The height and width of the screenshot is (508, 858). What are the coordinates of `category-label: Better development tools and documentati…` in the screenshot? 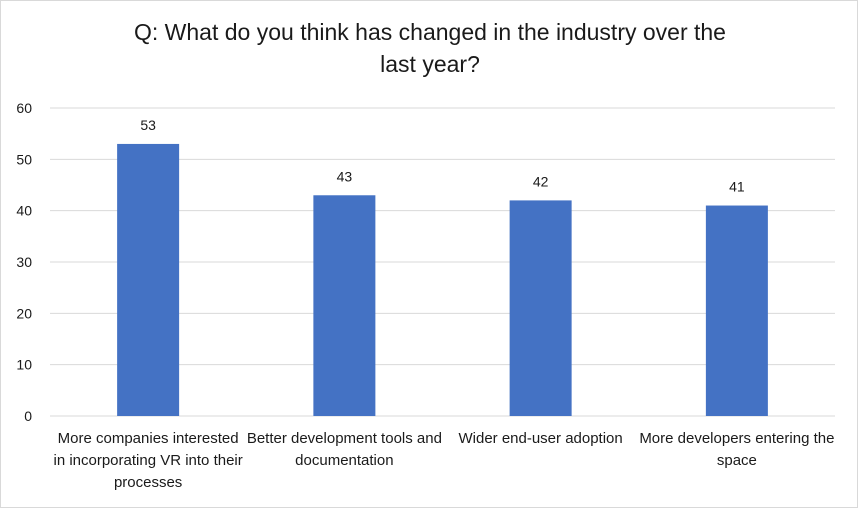 It's located at (344, 449).